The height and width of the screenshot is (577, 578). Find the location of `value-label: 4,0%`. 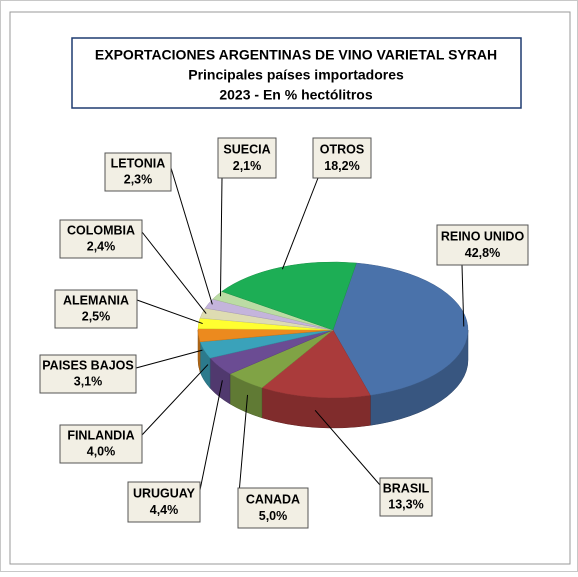

value-label: 4,0% is located at coordinates (101, 452).